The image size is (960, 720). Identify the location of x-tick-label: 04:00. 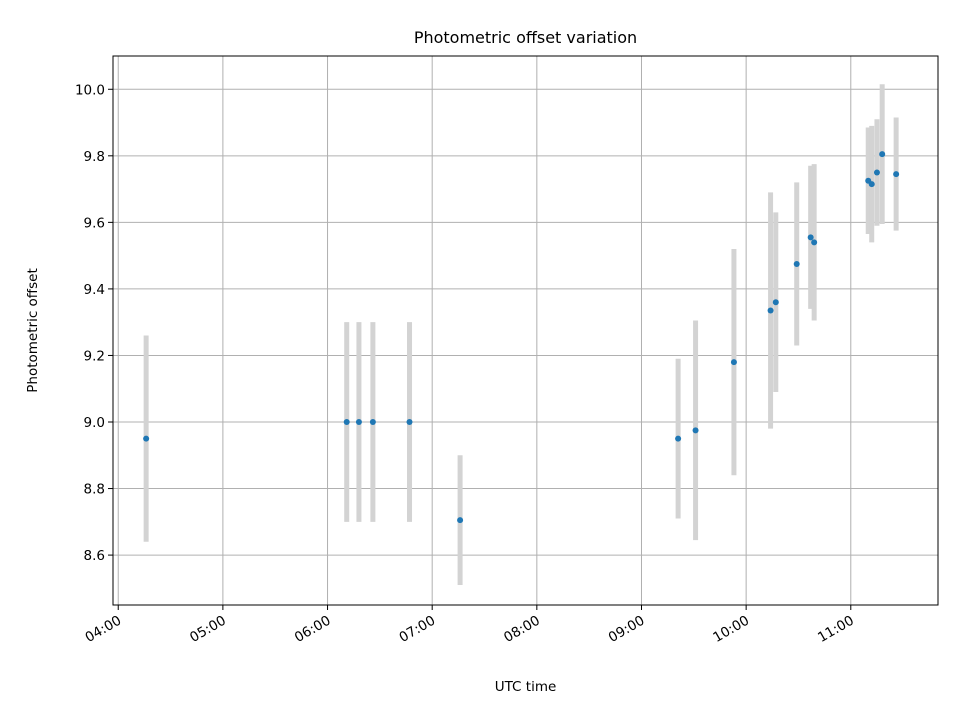
(104, 629).